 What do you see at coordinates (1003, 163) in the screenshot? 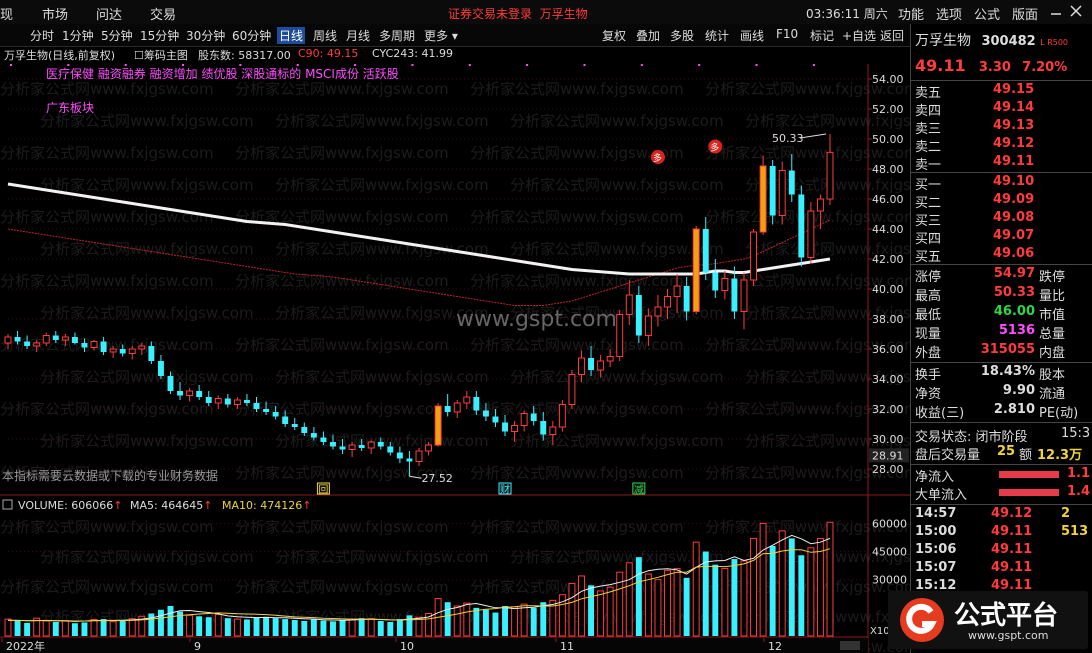
I see `ask-level-row: 卖一 49.11` at bounding box center [1003, 163].